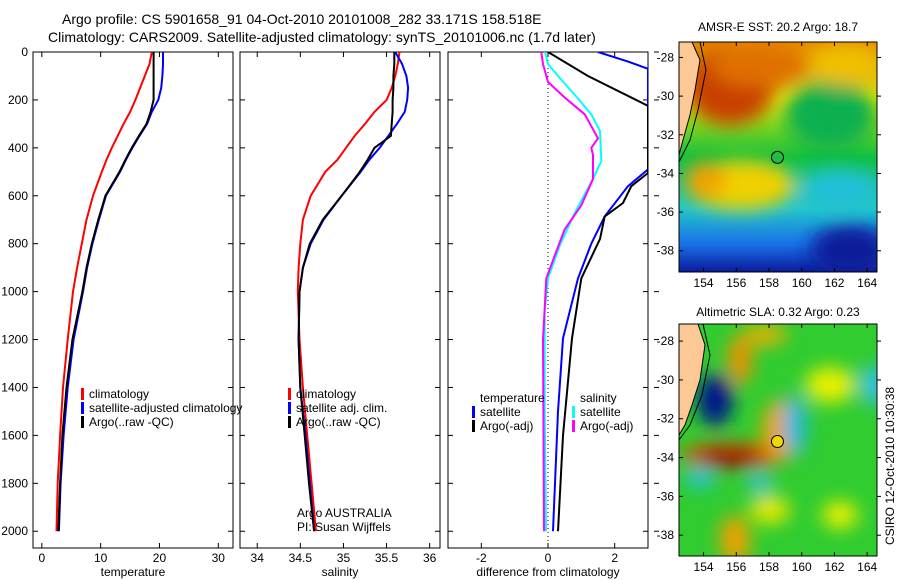 The width and height of the screenshot is (900, 580). What do you see at coordinates (890, 466) in the screenshot?
I see `footer-timestamp: CSIRO 12-Oct-2010 10:30:38` at bounding box center [890, 466].